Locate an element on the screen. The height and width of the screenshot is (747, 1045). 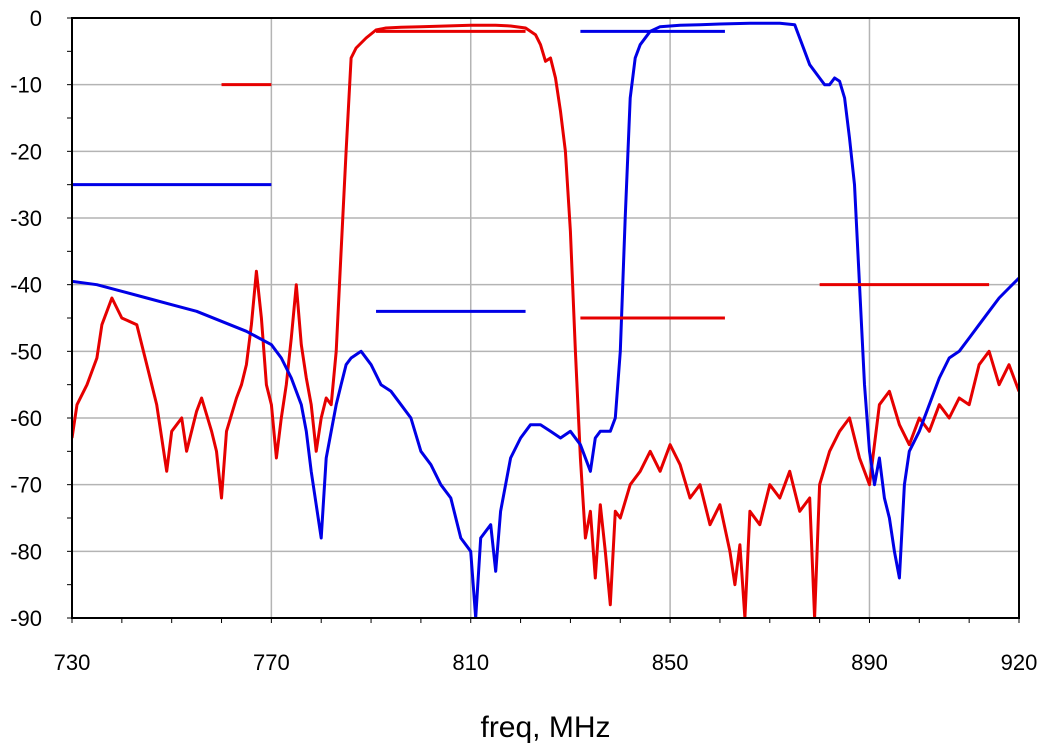
y-tick-label: 0 is located at coordinates (36, 18).